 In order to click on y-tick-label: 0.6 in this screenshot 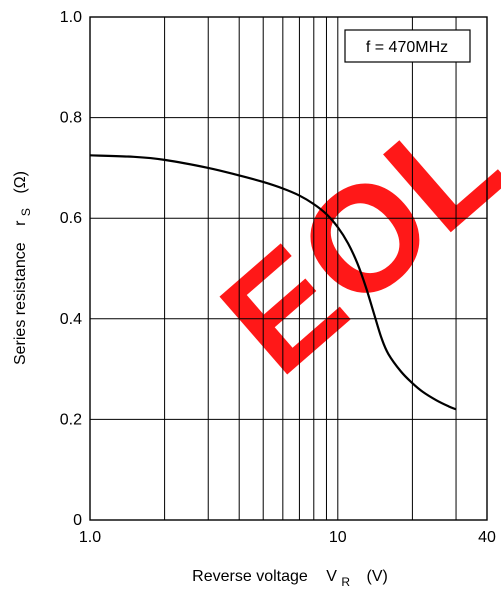, I will do `click(71, 218)`.